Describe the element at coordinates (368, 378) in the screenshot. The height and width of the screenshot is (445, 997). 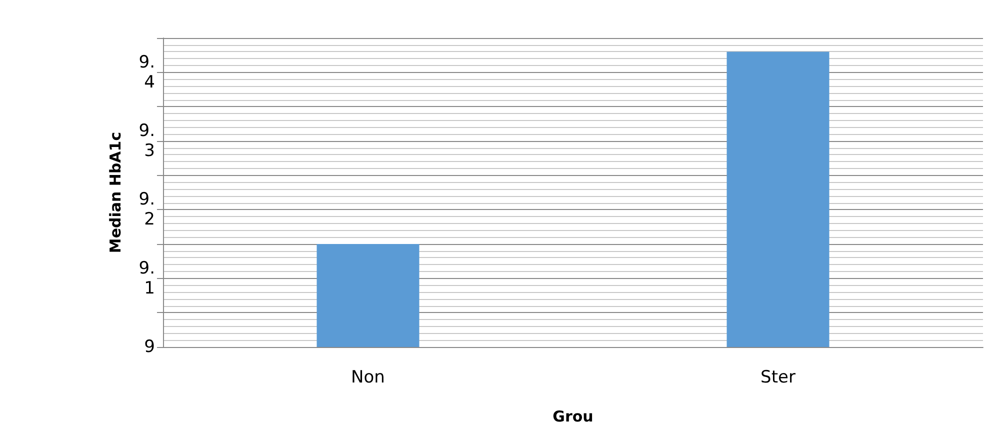
I see `x-tick-label: Non` at that location.